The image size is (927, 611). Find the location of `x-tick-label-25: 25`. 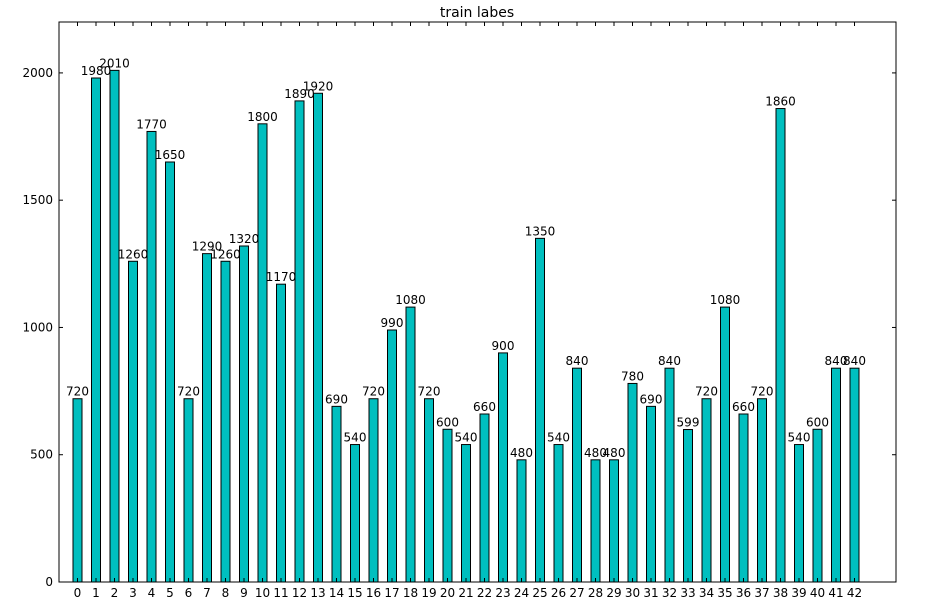

x-tick-label-25: 25 is located at coordinates (539, 593).